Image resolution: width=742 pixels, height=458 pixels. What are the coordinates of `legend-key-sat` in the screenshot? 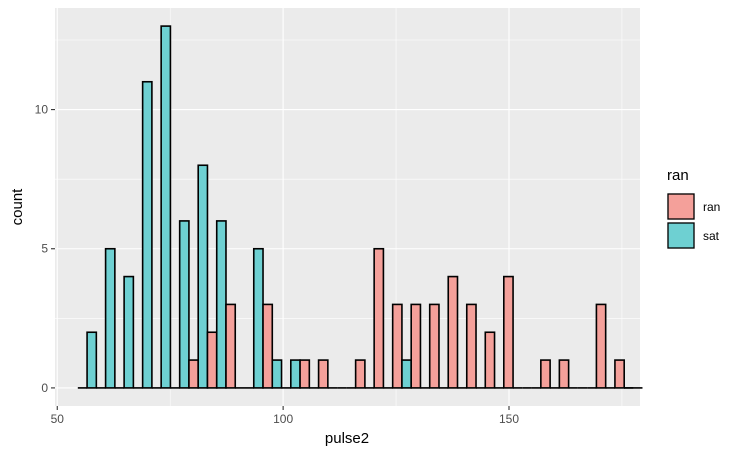 It's located at (681, 235).